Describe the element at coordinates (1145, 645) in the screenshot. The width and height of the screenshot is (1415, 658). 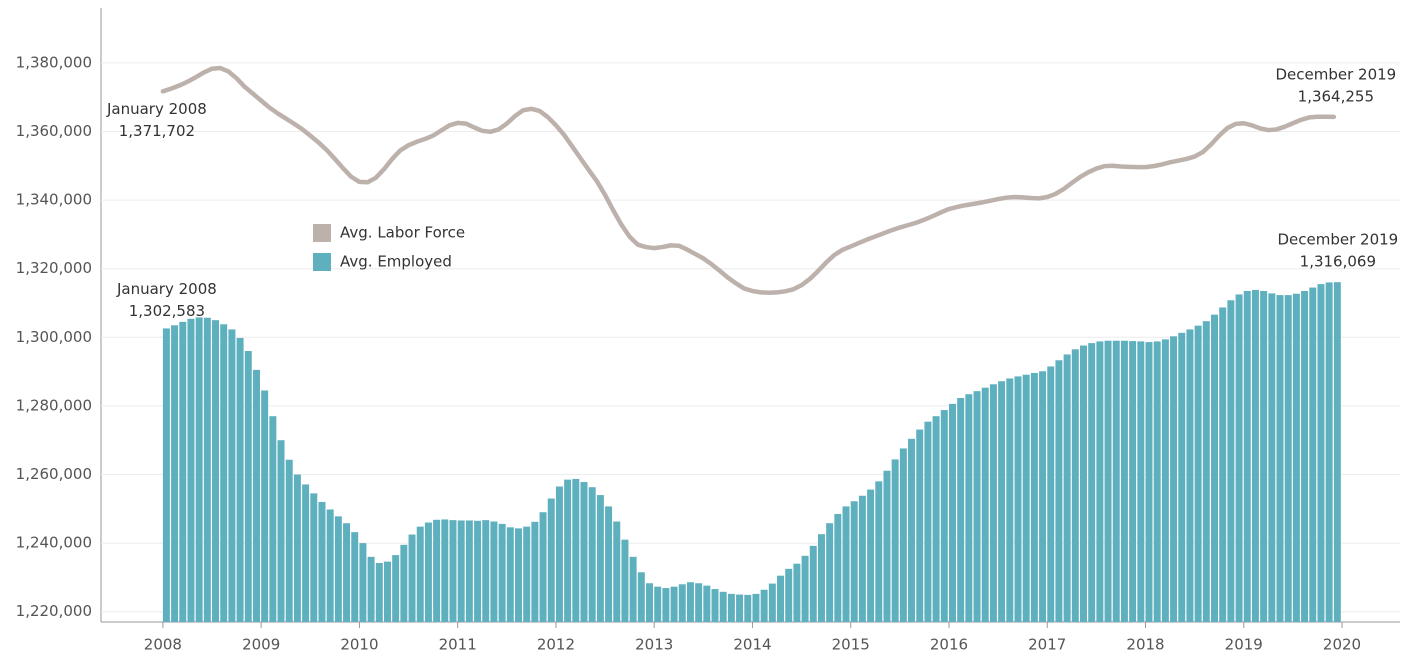
I see `x-tick-label: 2018` at that location.